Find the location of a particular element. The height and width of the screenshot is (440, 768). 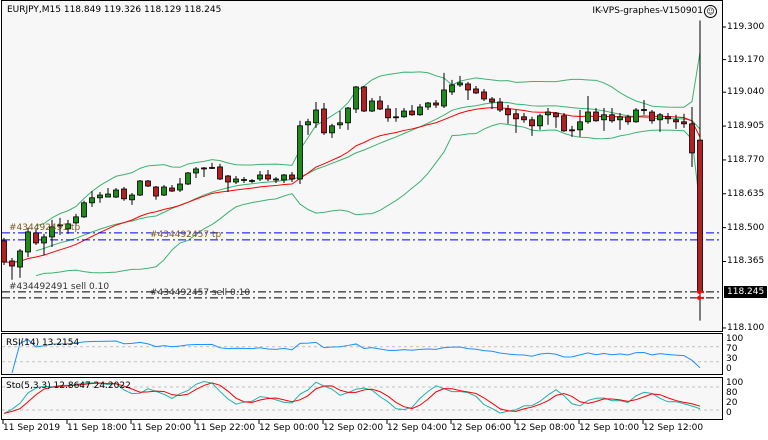

order-label: #434492457 tp is located at coordinates (186, 234).